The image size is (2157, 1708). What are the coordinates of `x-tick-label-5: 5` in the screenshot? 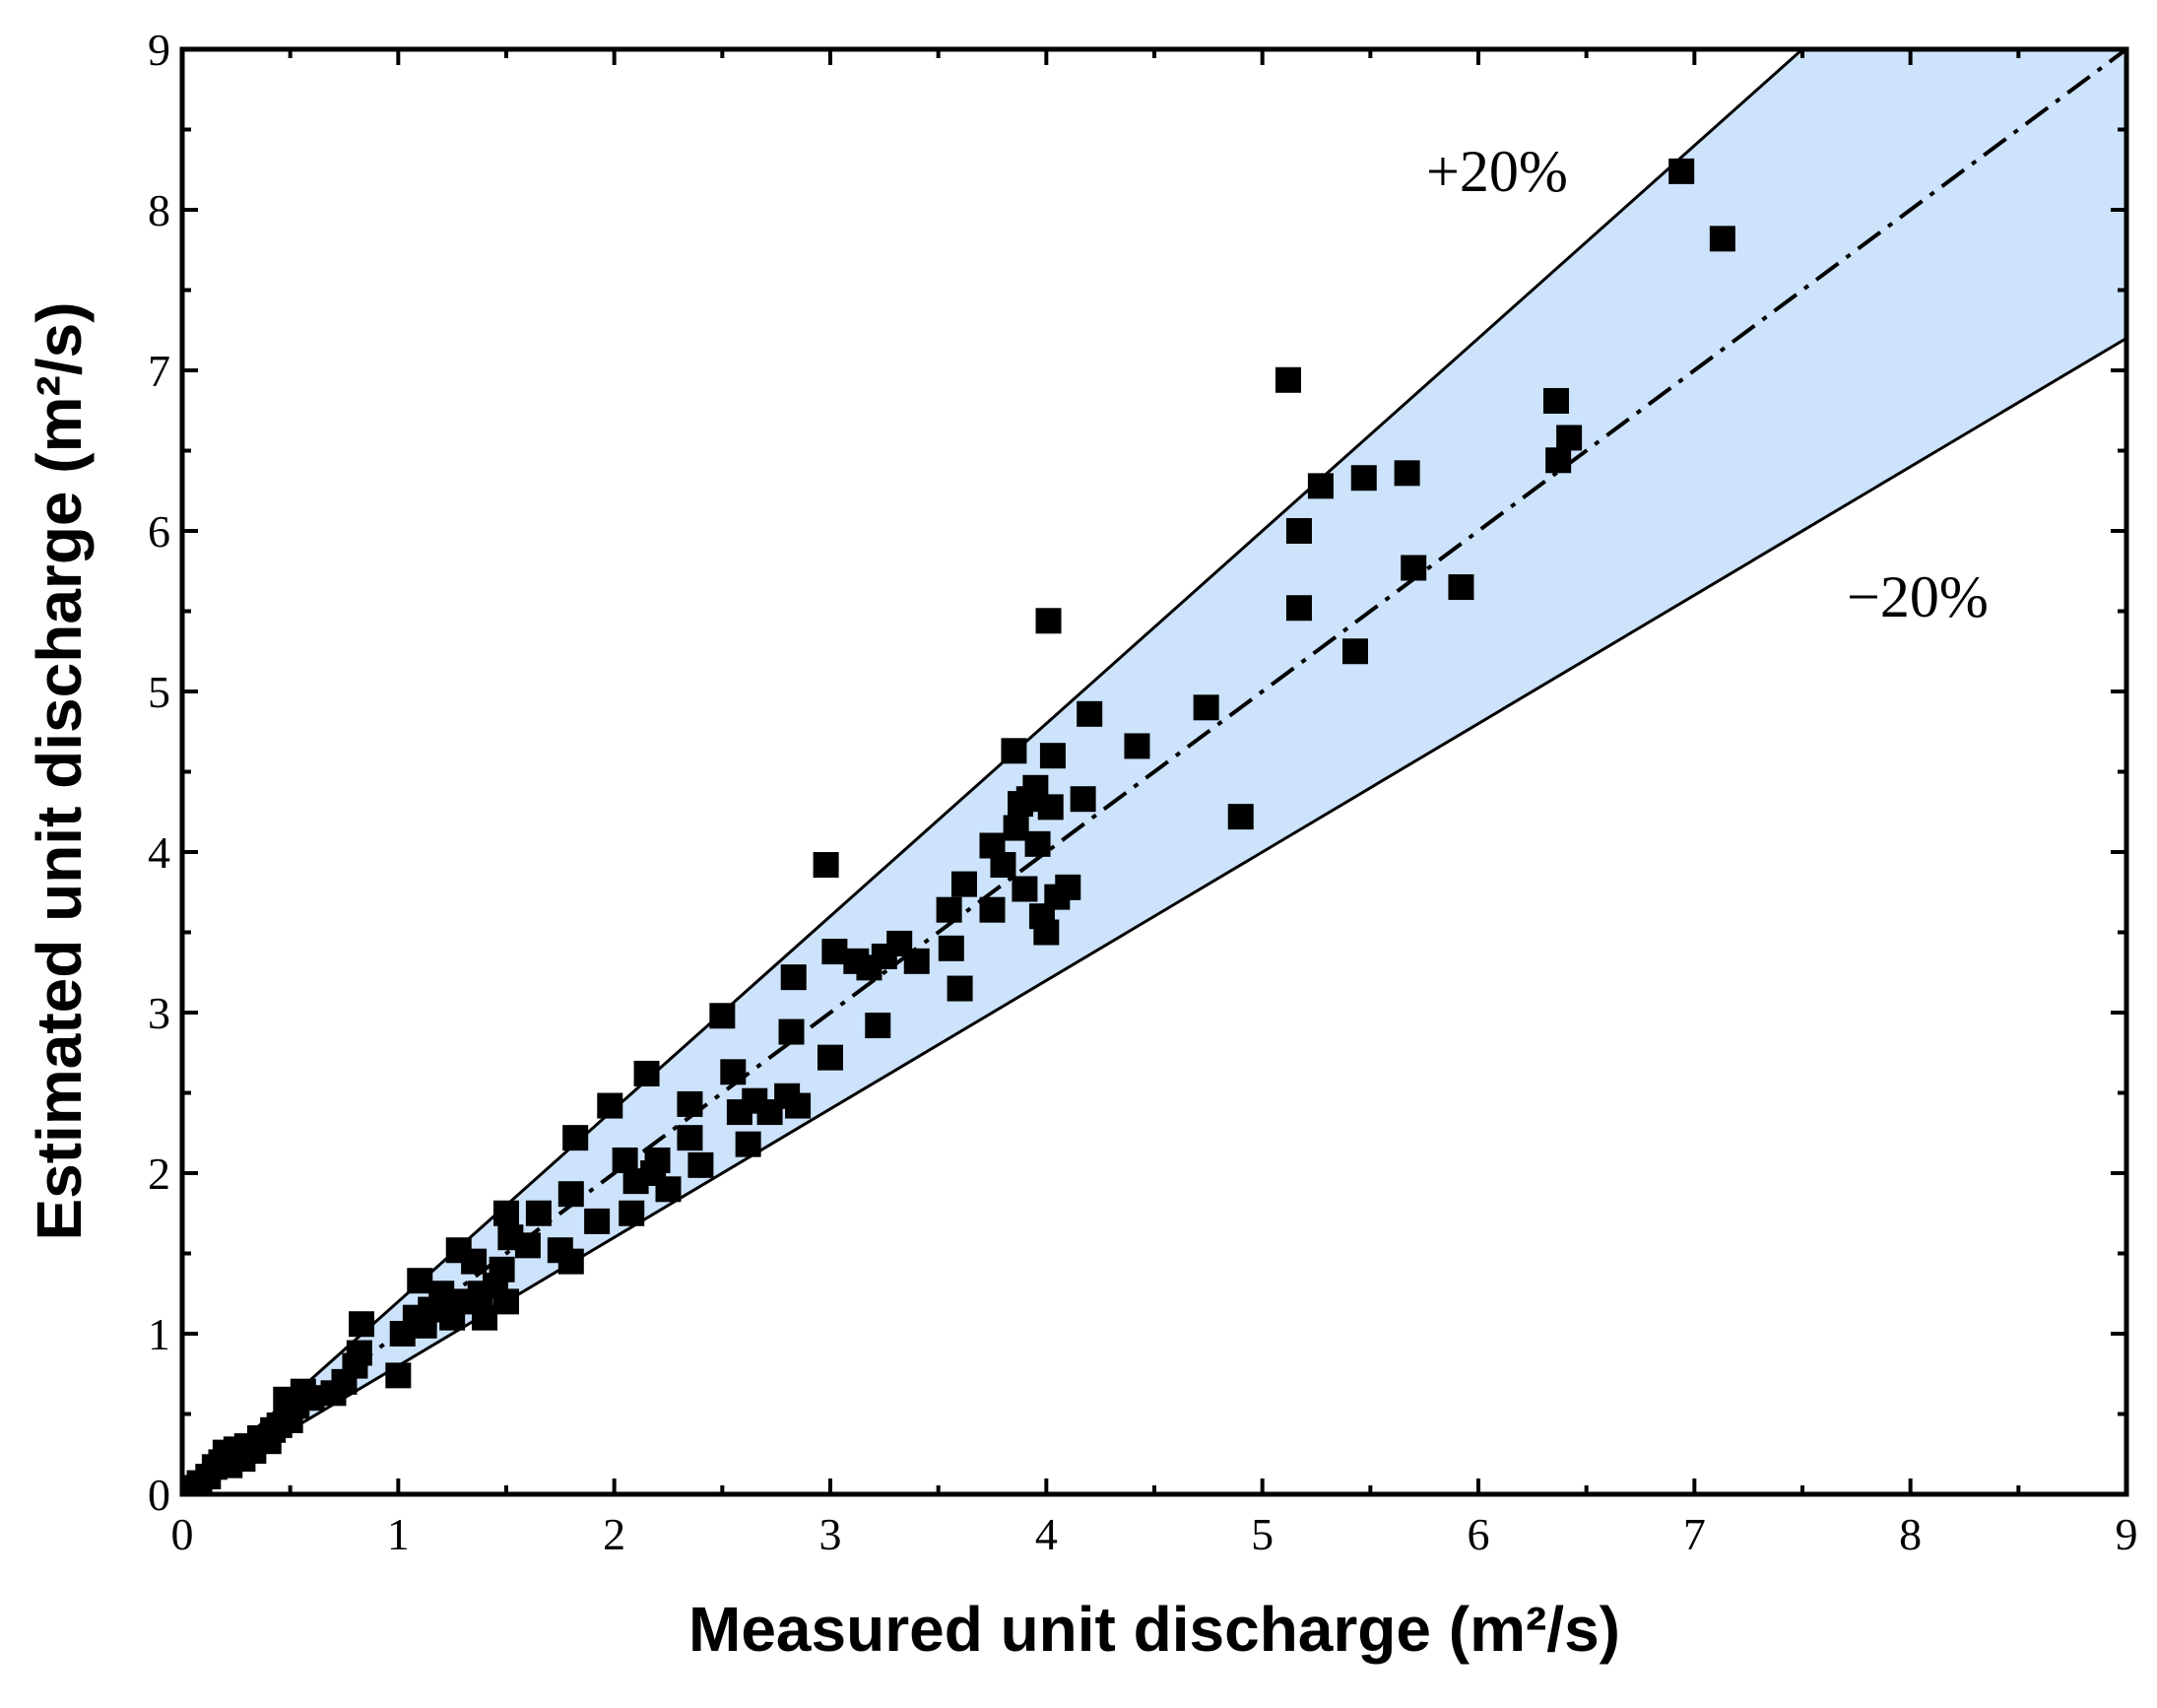 It's located at (1262, 1534).